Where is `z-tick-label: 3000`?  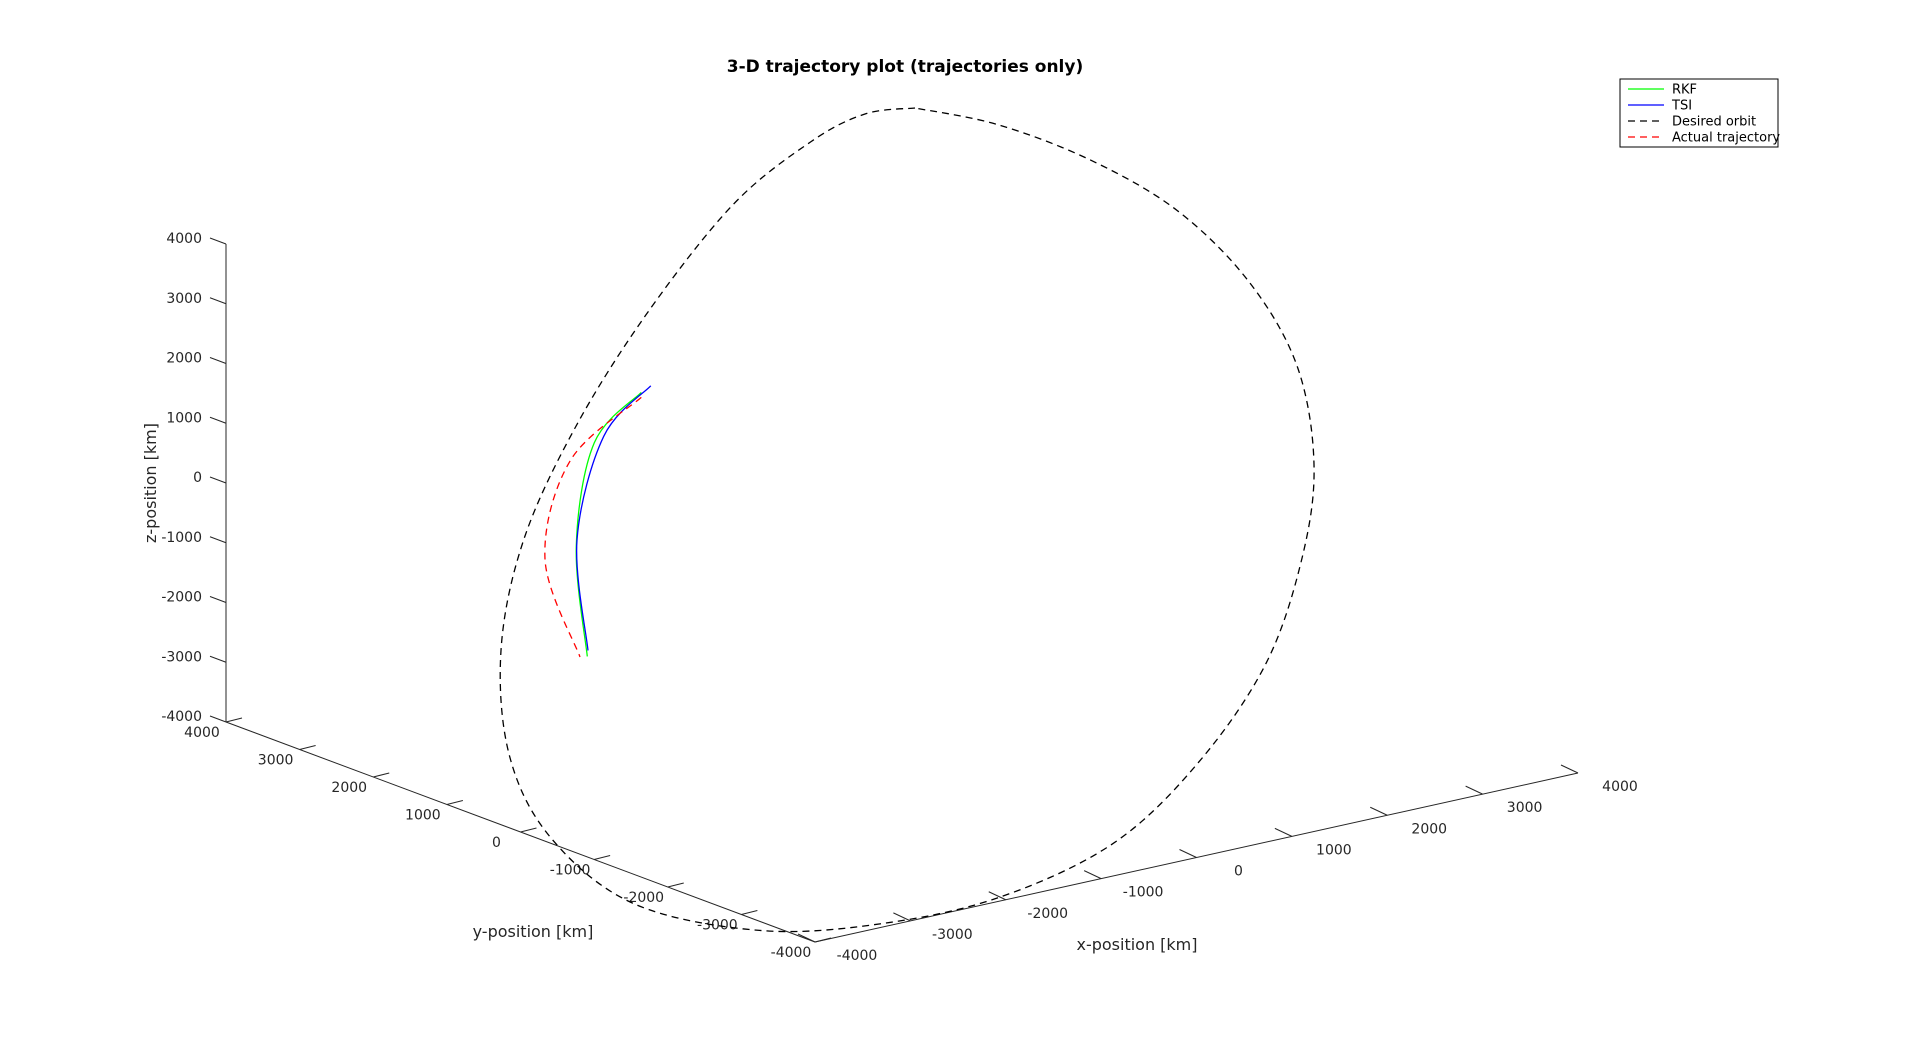 z-tick-label: 3000 is located at coordinates (184, 299).